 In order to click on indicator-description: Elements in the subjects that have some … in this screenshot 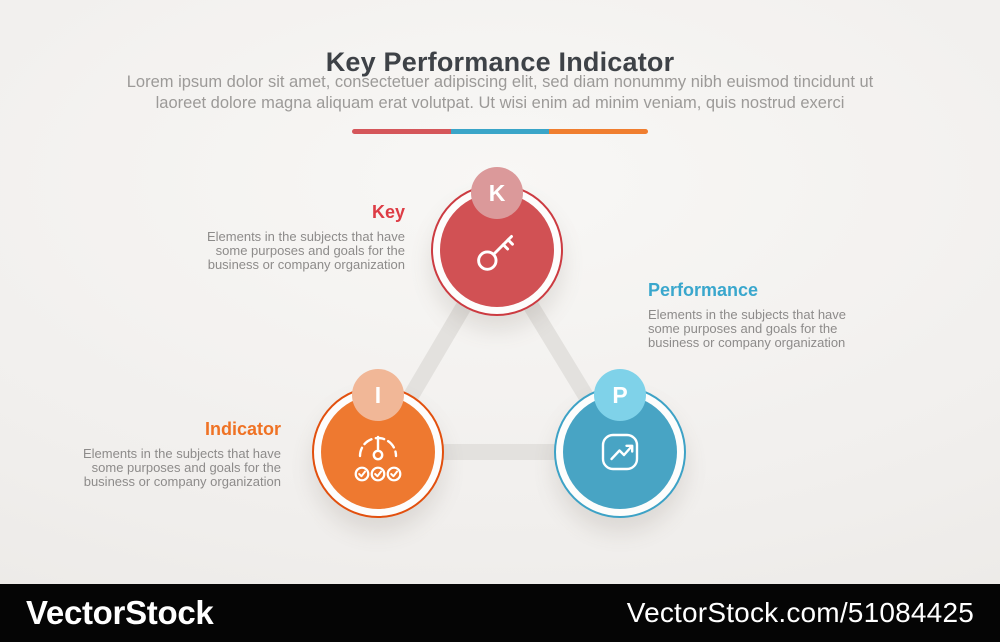, I will do `click(181, 467)`.